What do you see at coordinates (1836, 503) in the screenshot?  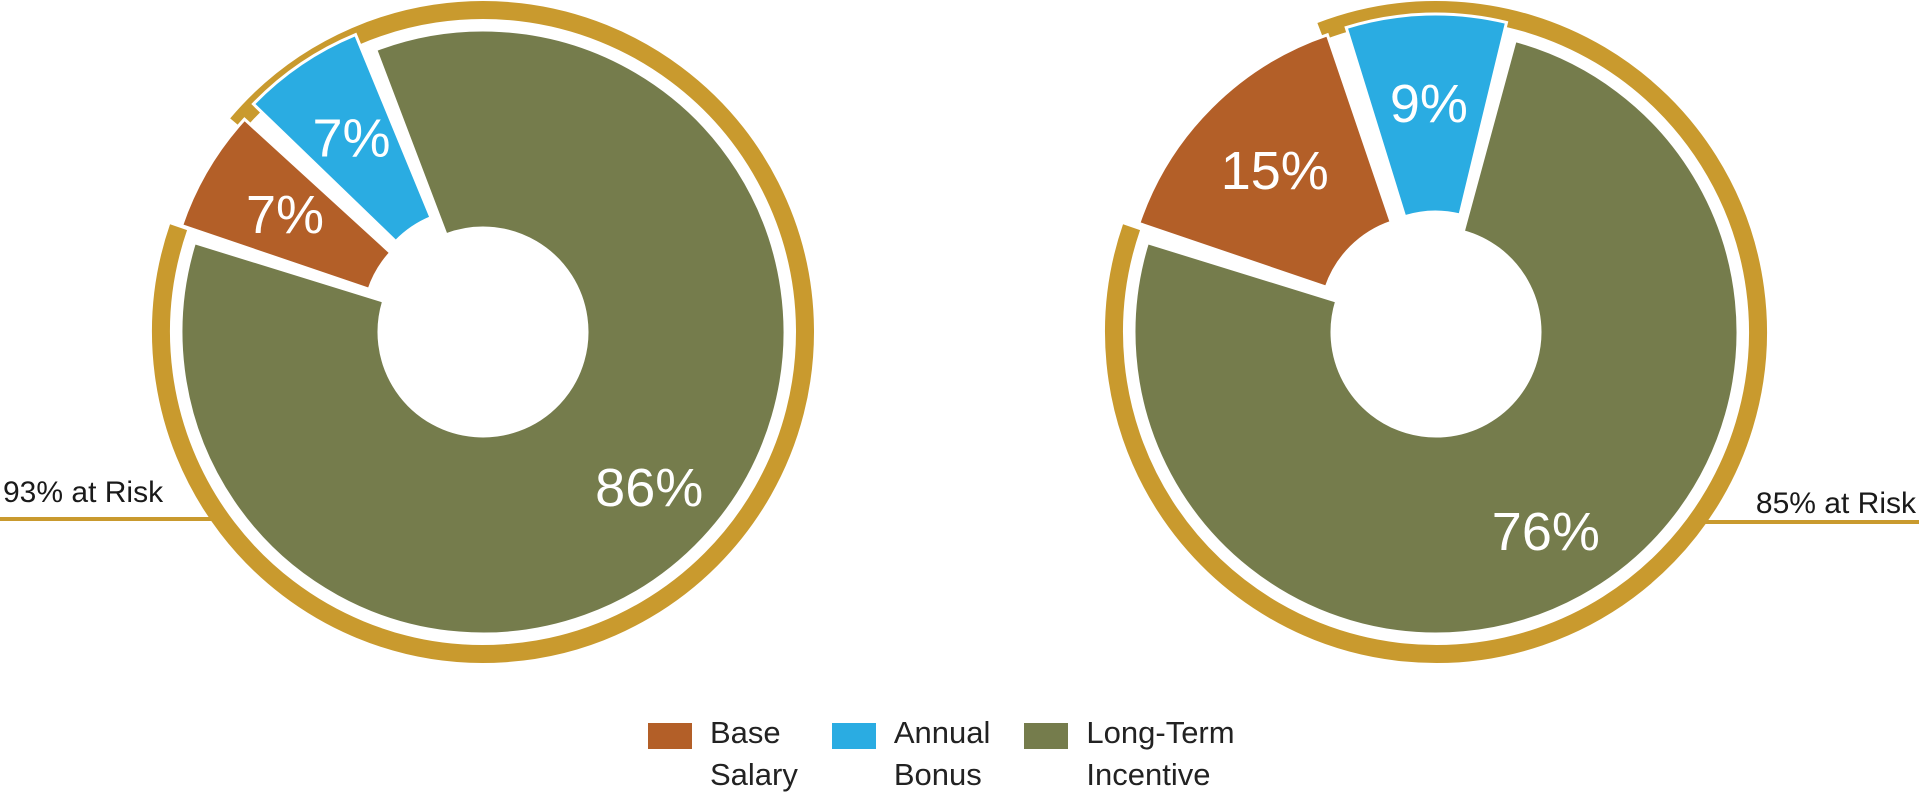 I see `at-risk-label-right: 85% at Risk` at bounding box center [1836, 503].